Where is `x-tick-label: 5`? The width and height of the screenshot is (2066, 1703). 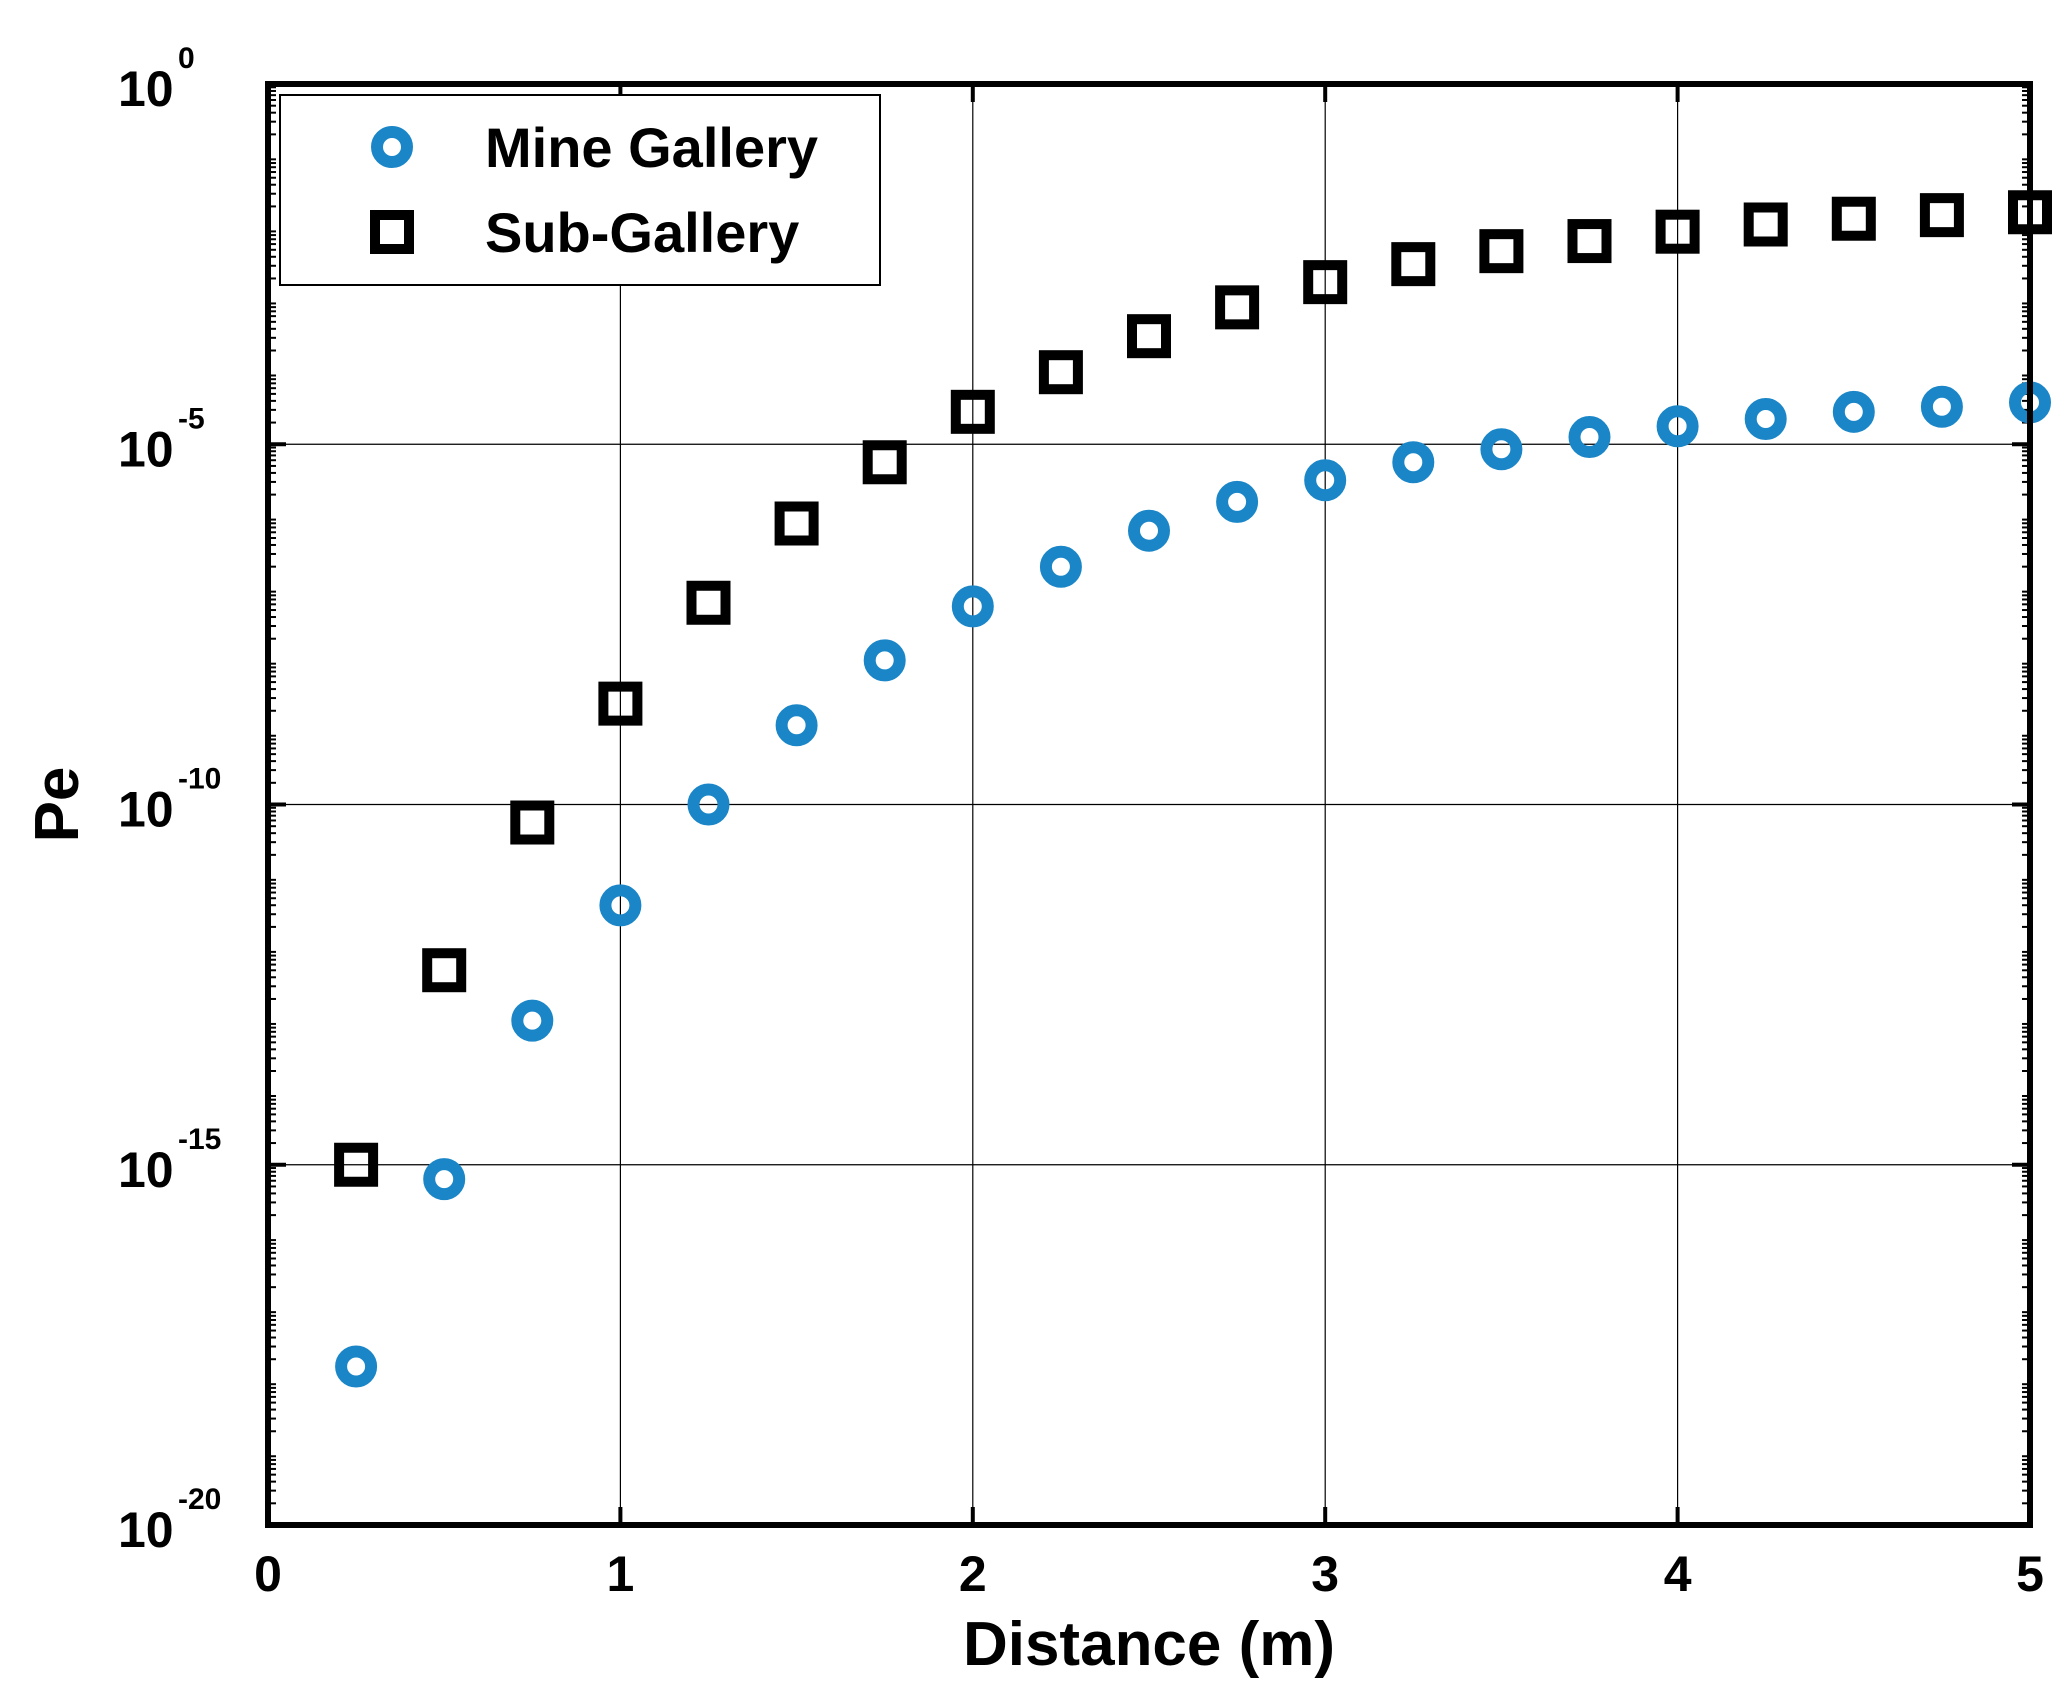
x-tick-label: 5 is located at coordinates (2030, 1574).